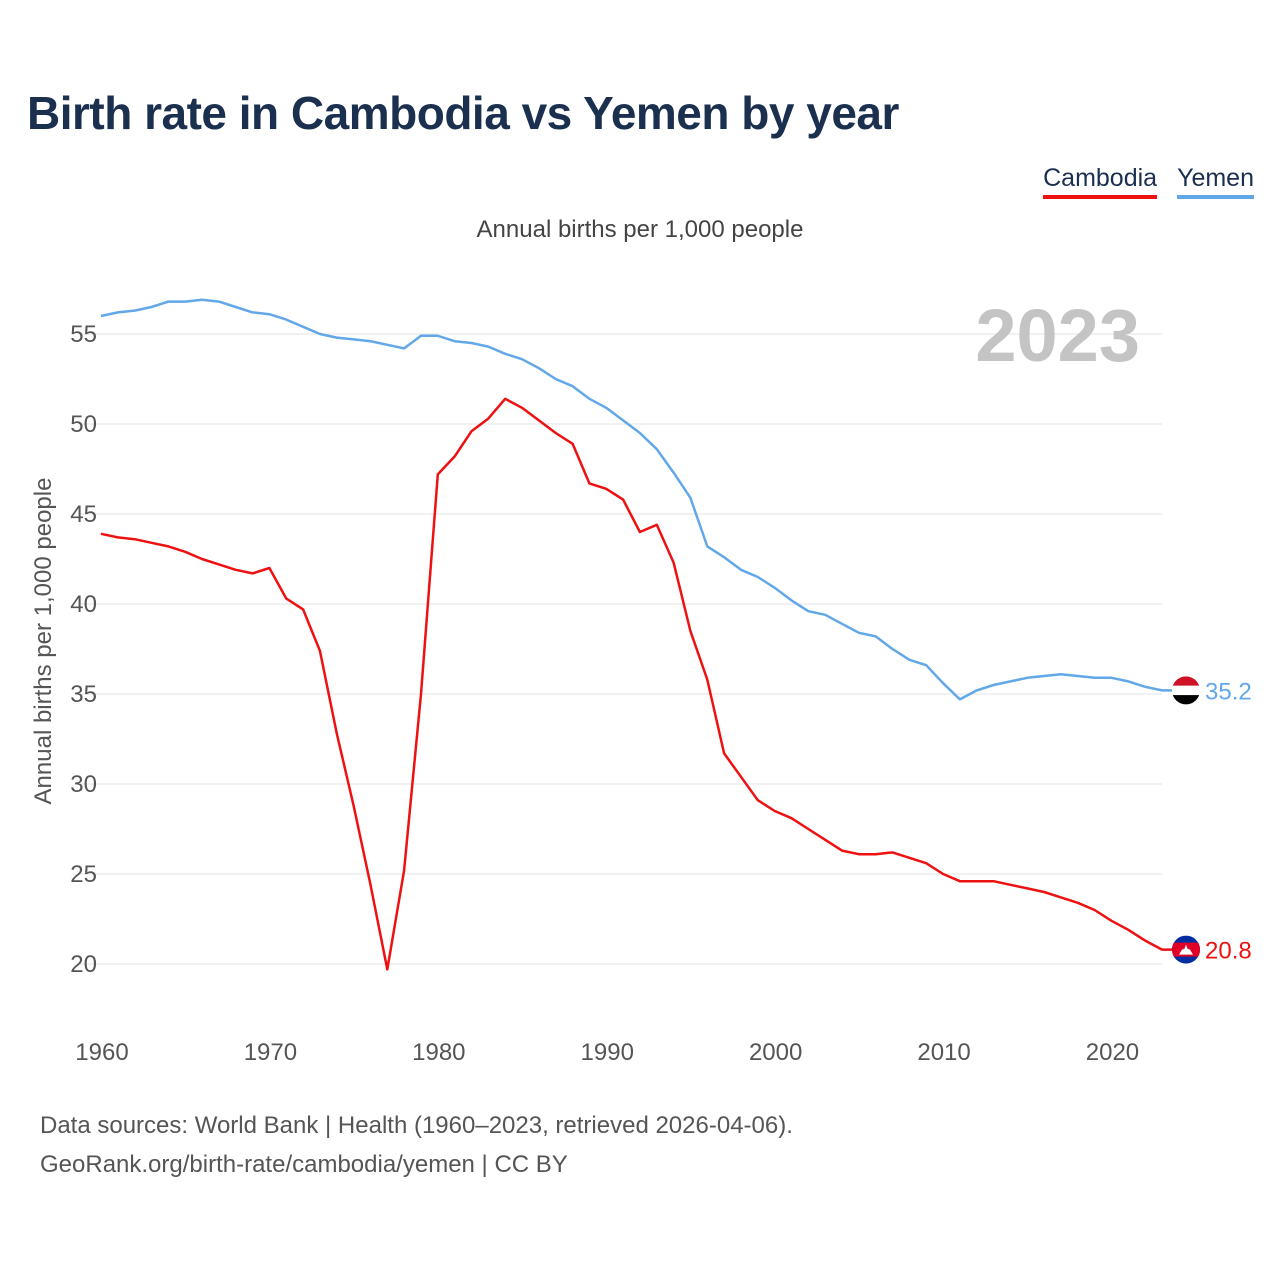  What do you see at coordinates (1186, 949) in the screenshot?
I see `cambodia-flag-icon` at bounding box center [1186, 949].